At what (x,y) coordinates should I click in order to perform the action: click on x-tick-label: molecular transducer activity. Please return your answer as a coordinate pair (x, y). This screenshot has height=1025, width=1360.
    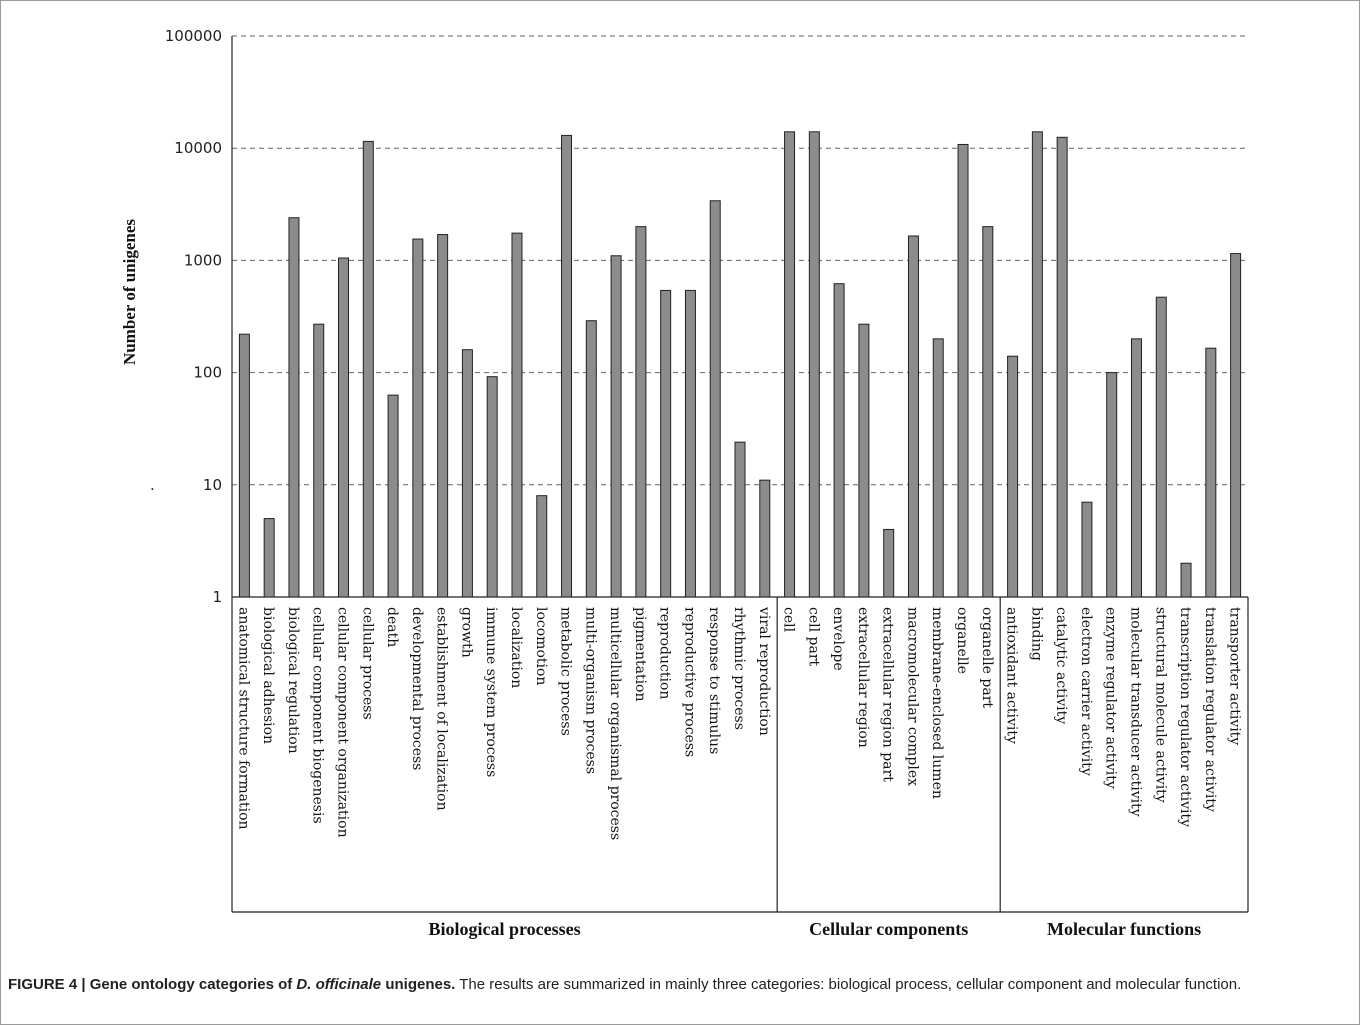
    Looking at the image, I should click on (1135, 712).